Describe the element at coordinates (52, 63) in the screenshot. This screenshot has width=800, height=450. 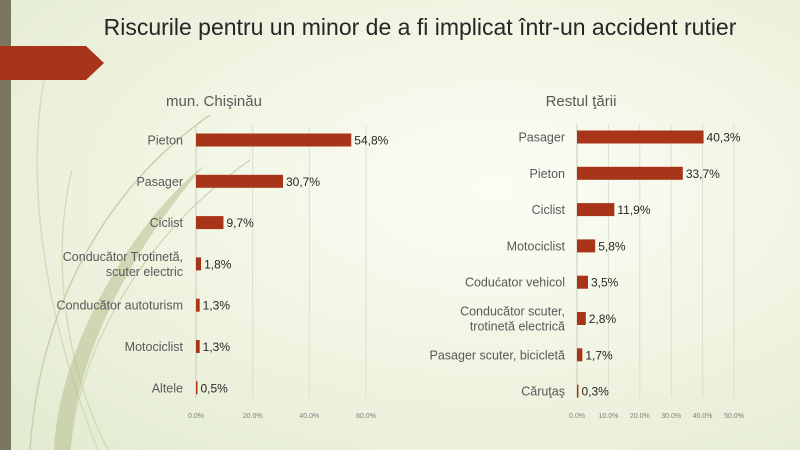
I see `title-arrow-banner` at that location.